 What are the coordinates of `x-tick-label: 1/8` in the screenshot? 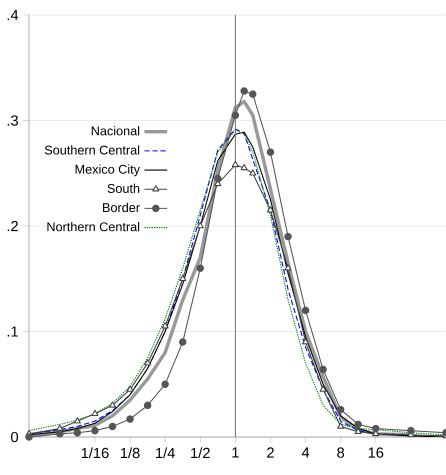 It's located at (130, 452).